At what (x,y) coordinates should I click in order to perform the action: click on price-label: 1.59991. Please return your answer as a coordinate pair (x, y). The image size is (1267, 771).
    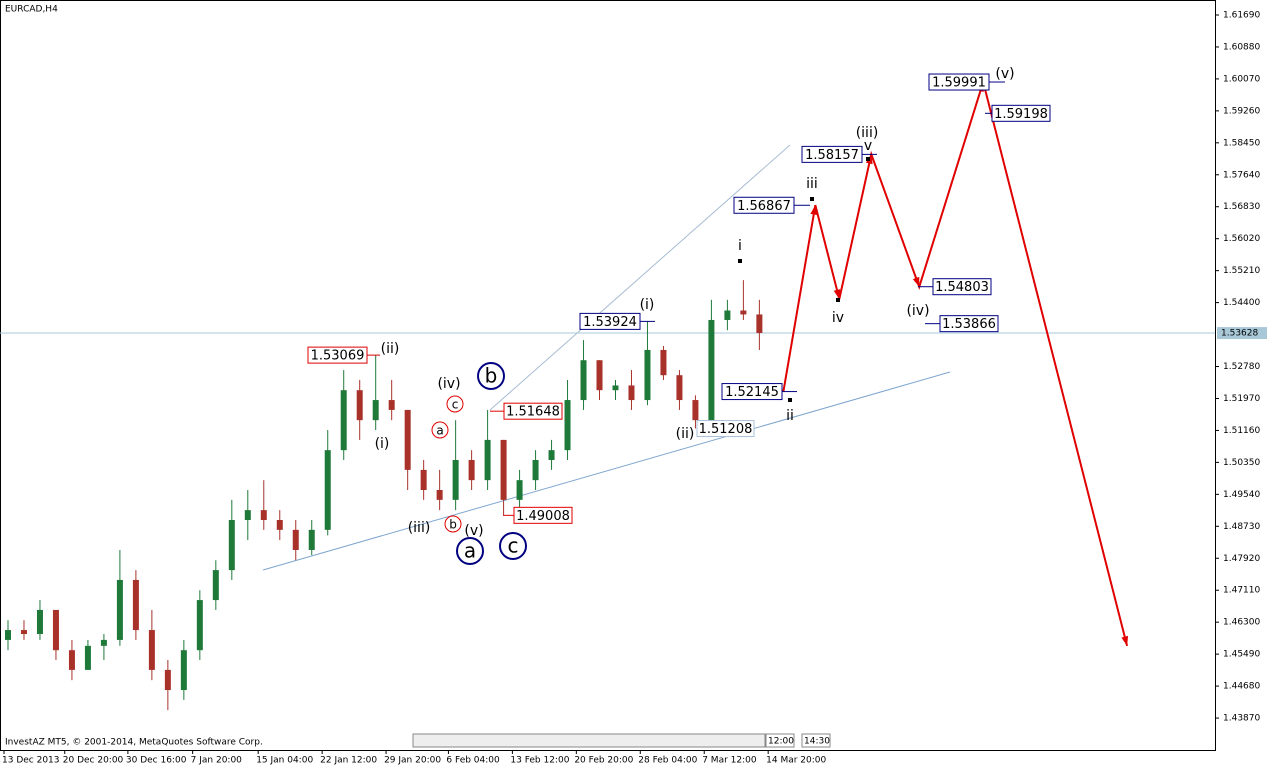
    Looking at the image, I should click on (959, 83).